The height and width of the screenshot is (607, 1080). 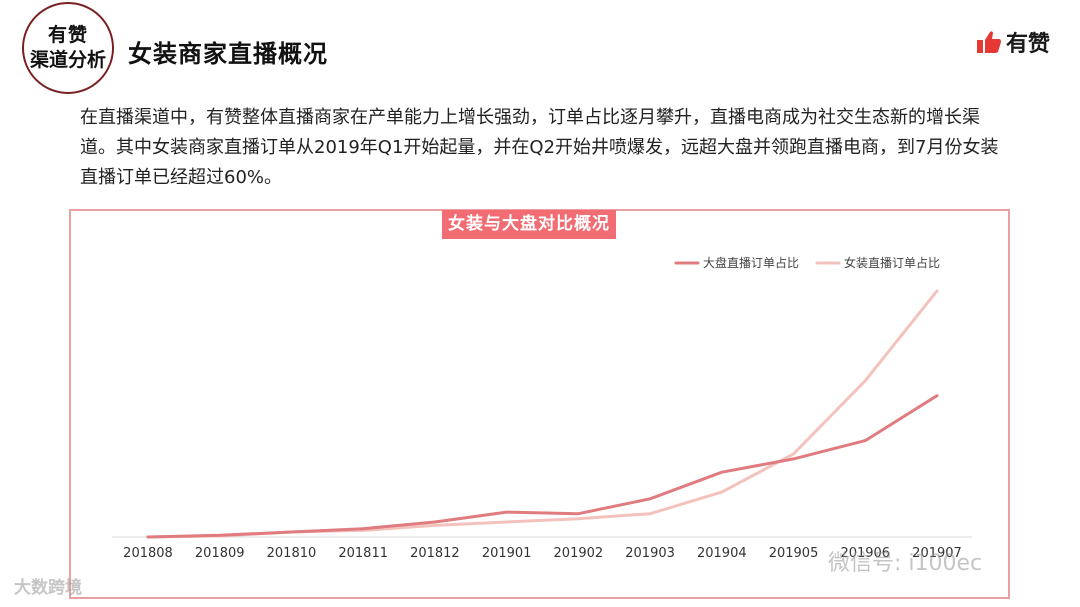 I want to click on page-title: 女装商家直播概况, so click(x=228, y=54).